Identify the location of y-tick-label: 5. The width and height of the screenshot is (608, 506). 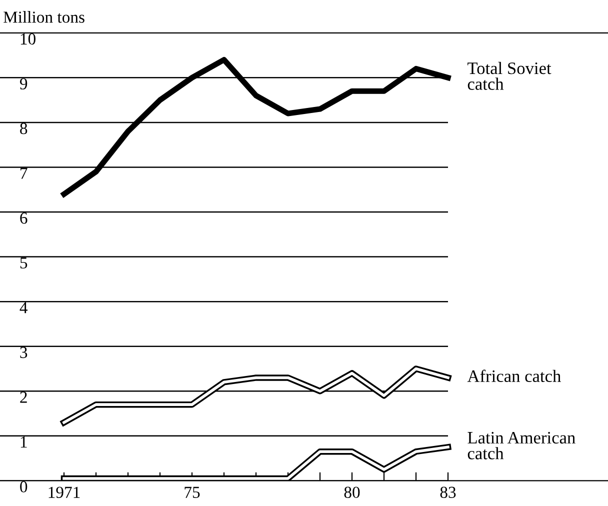
(24, 263).